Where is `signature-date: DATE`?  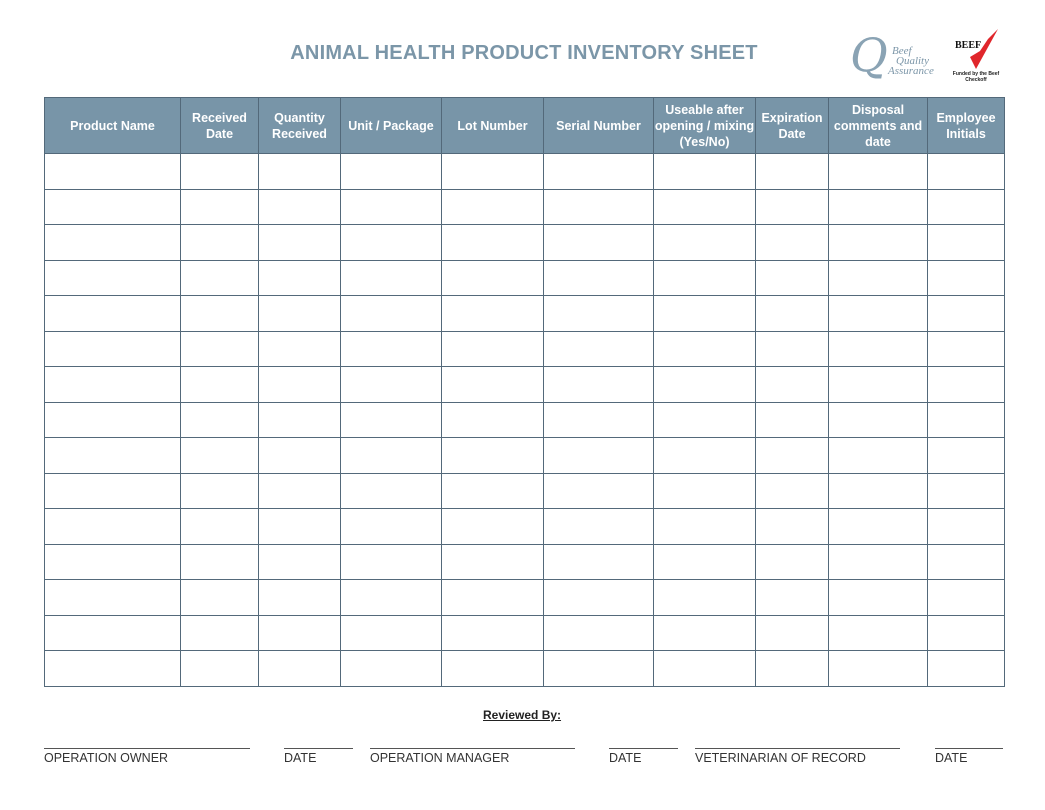 signature-date: DATE is located at coordinates (643, 756).